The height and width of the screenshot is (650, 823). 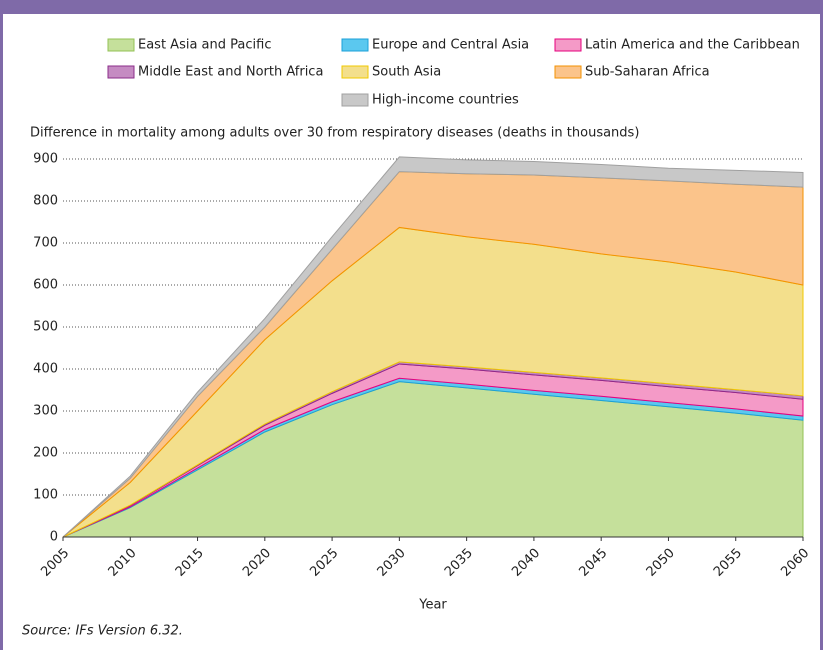 What do you see at coordinates (432, 605) in the screenshot?
I see `x-axis-label: Year` at bounding box center [432, 605].